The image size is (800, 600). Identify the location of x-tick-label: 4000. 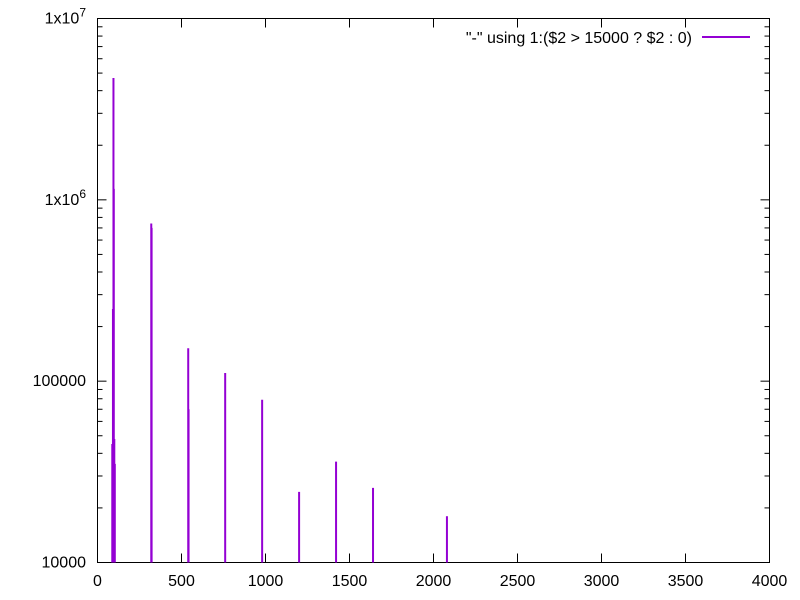
(770, 581).